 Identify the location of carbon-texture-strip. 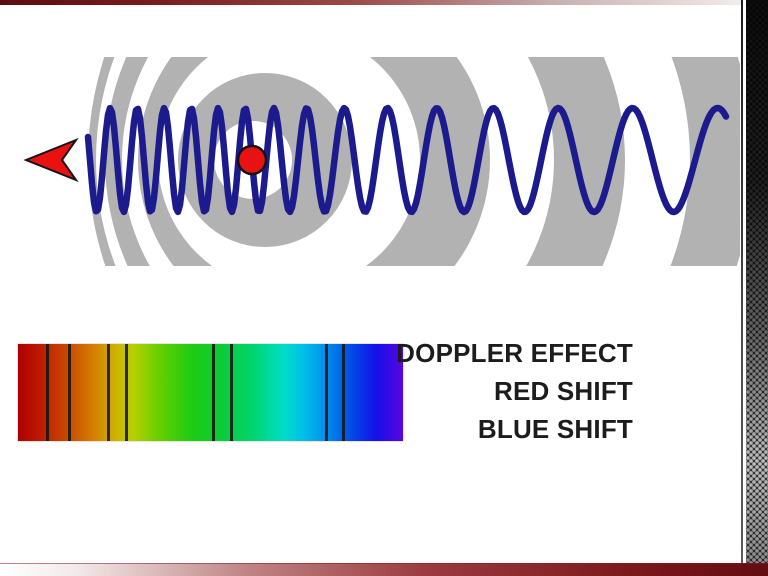
(757, 281).